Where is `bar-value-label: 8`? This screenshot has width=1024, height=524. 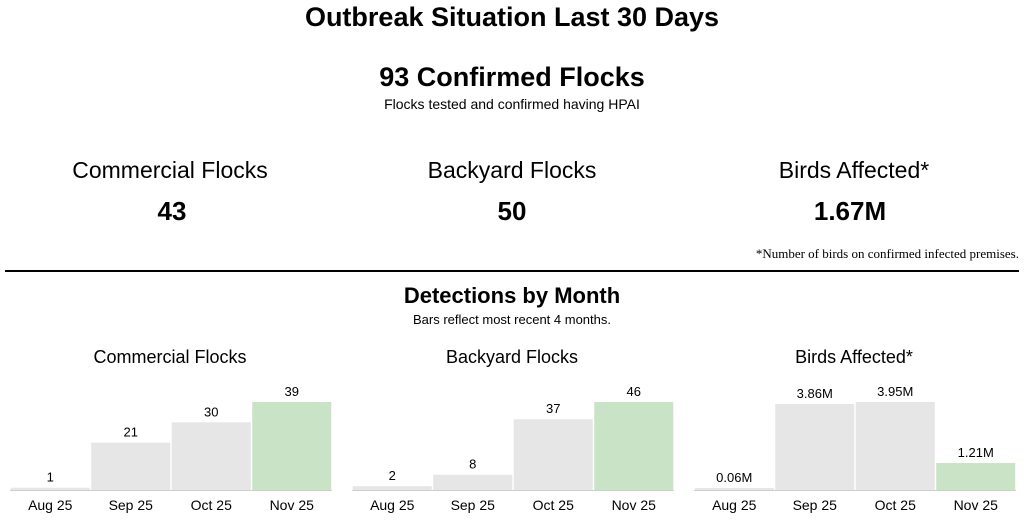
bar-value-label: 8 is located at coordinates (472, 464).